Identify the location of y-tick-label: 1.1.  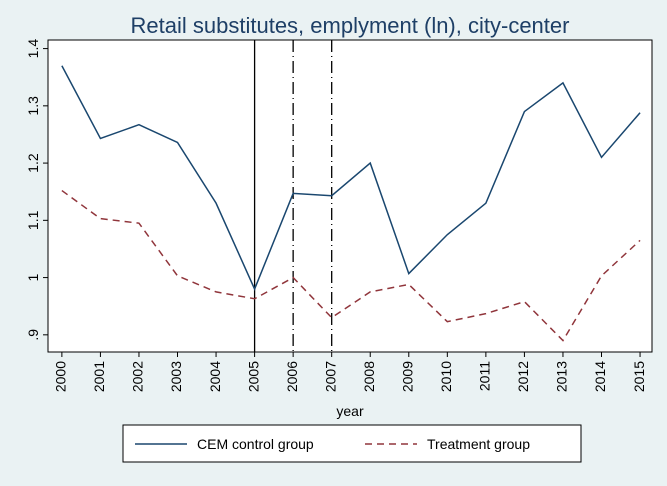
(33, 220).